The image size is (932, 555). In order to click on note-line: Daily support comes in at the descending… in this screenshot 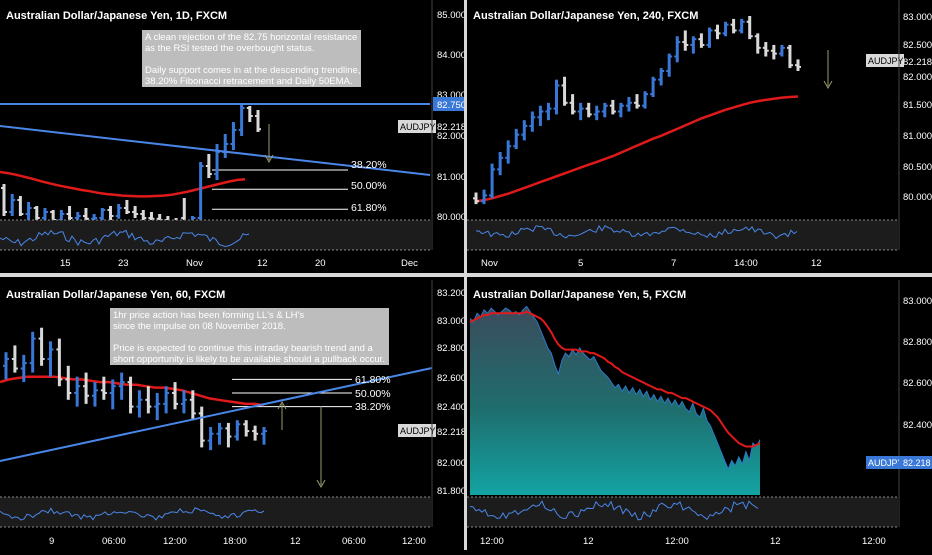, I will do `click(252, 70)`.